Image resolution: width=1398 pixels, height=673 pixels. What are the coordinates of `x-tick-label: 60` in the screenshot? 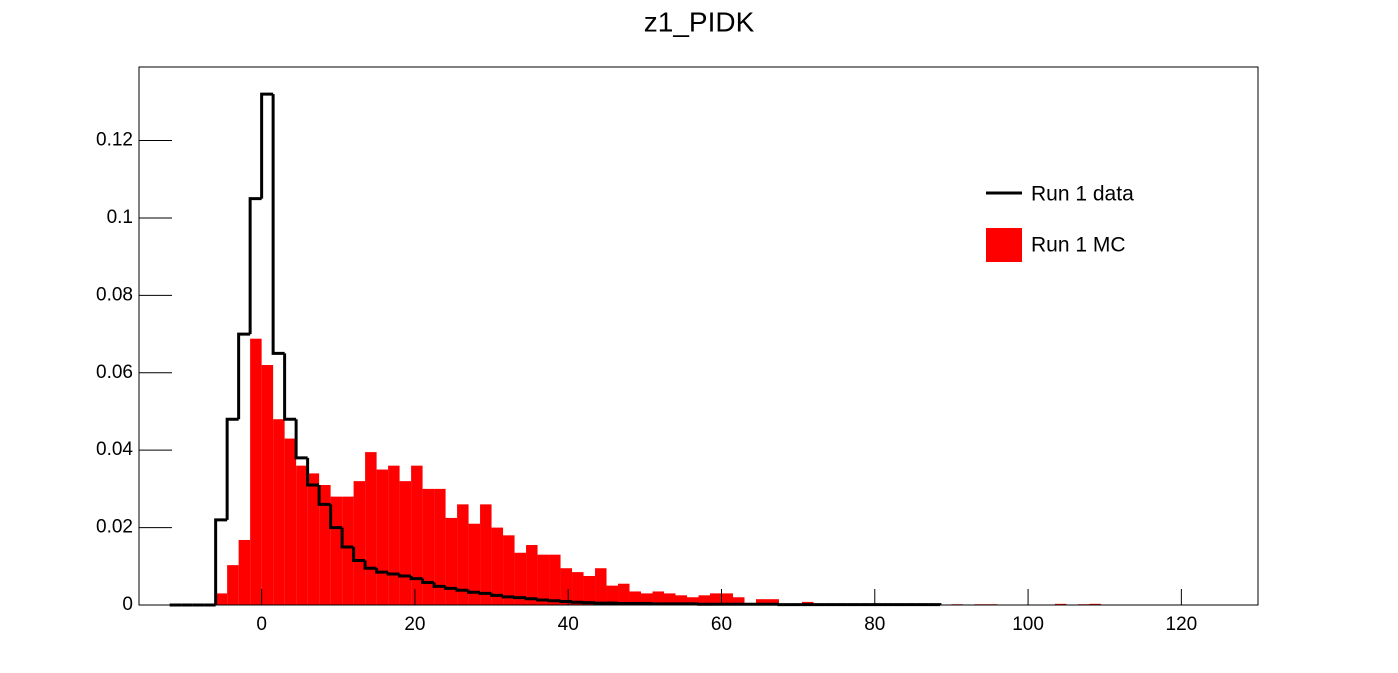 It's located at (721, 624).